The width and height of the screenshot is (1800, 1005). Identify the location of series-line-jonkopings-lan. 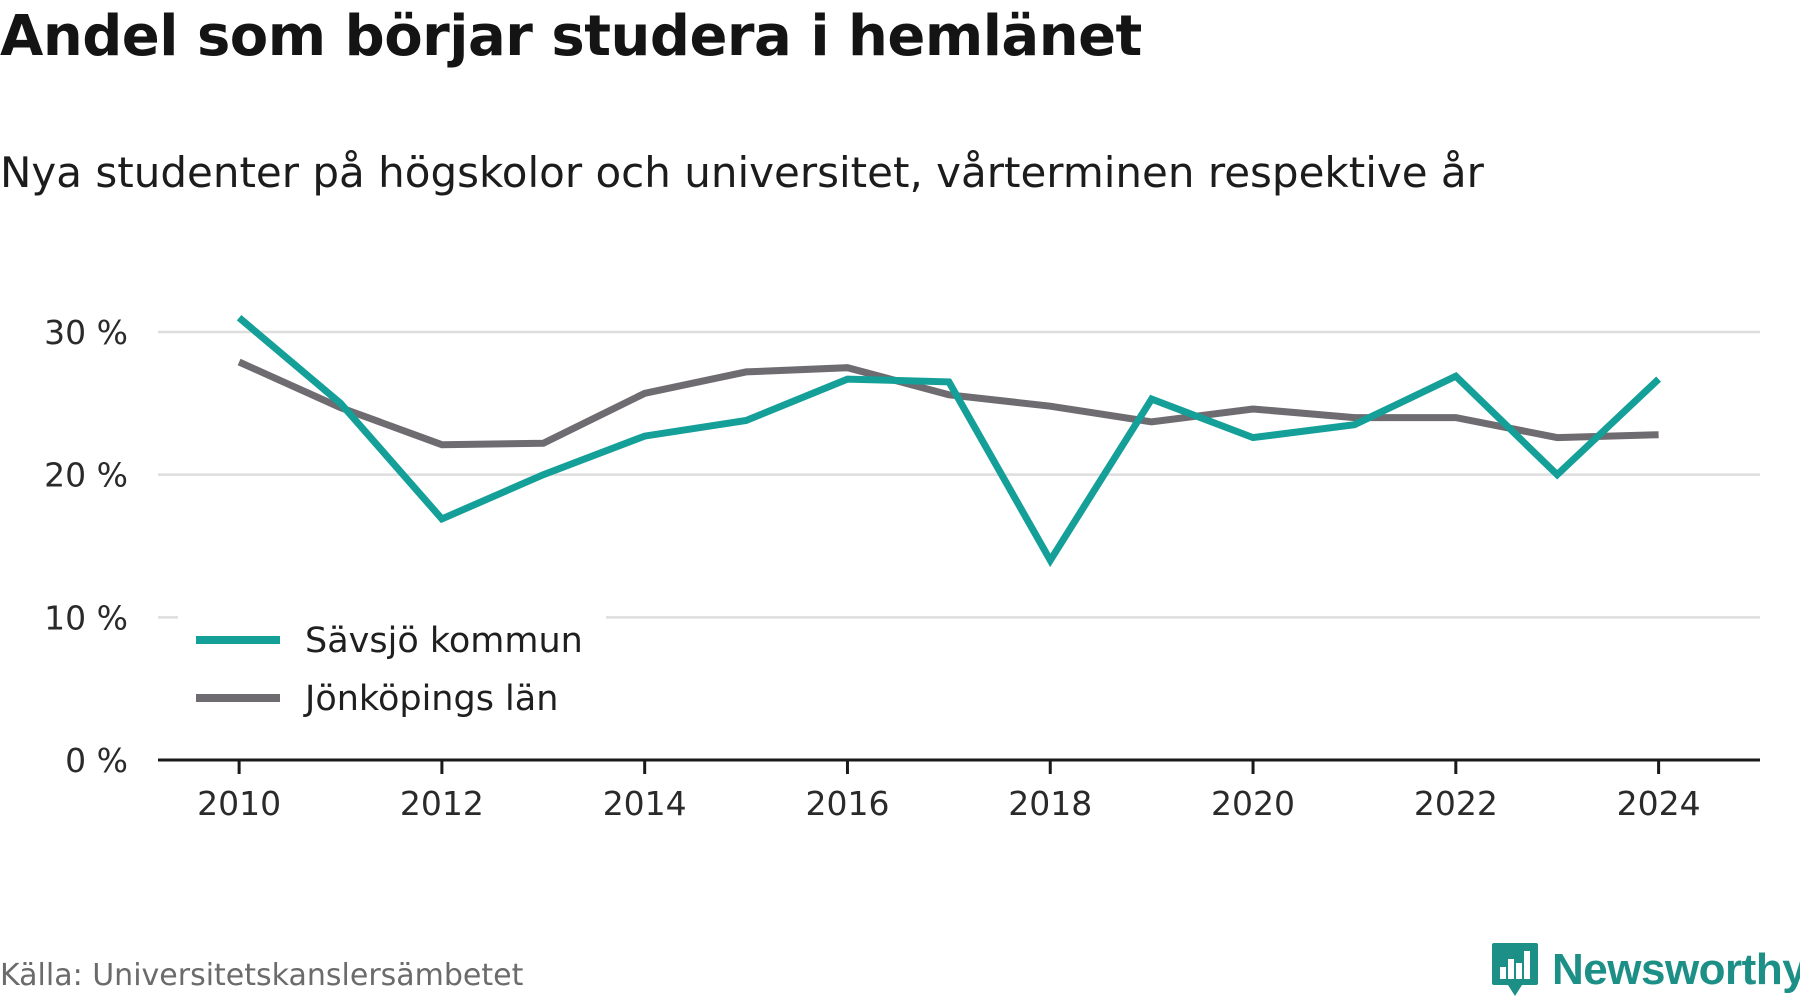
(948, 403).